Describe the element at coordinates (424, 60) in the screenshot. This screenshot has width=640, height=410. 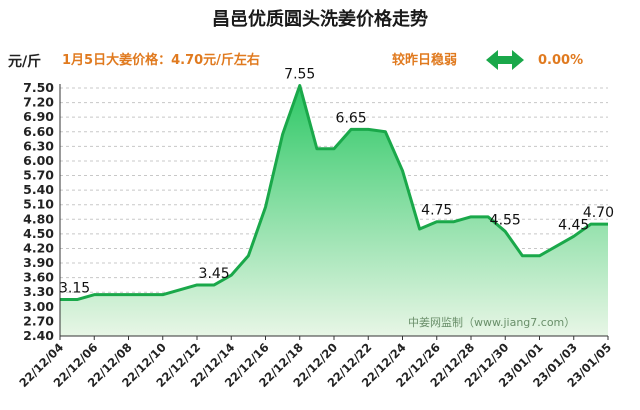
I see `compare-text: 较昨日稳弱` at that location.